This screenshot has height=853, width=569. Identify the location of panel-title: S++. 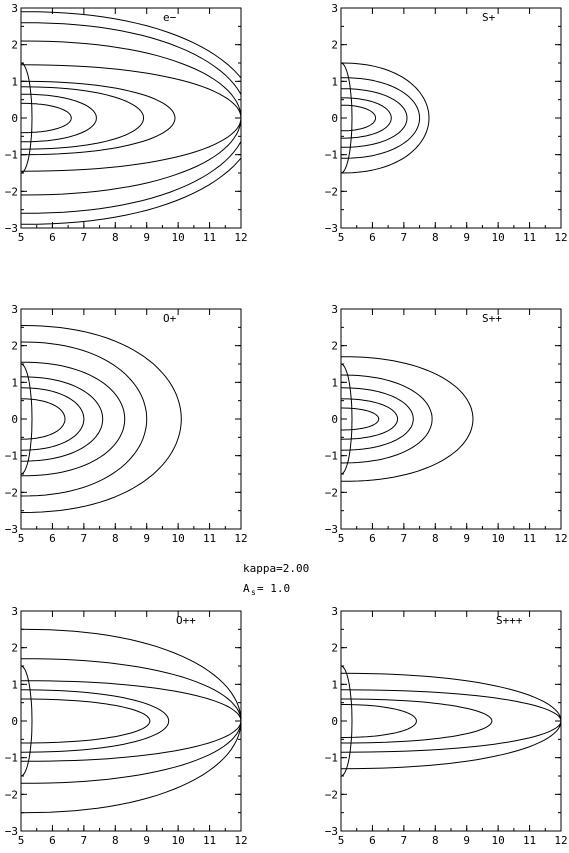
(492, 318).